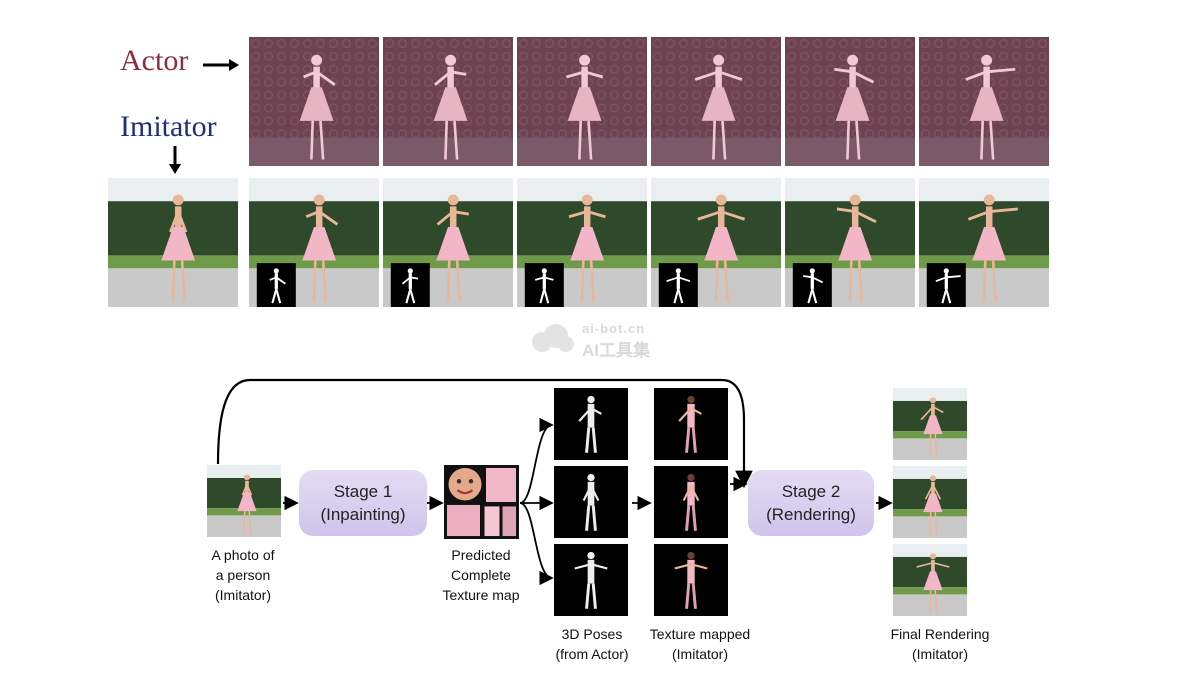  What do you see at coordinates (363, 503) in the screenshot?
I see `stage1-box: Stage 1 (Inpainting)` at bounding box center [363, 503].